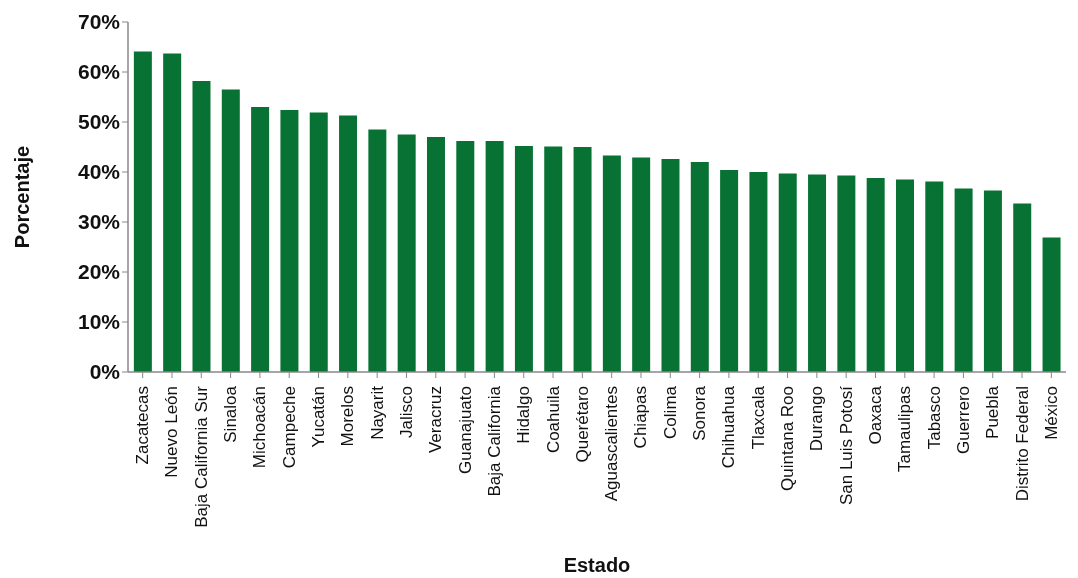 The height and width of the screenshot is (578, 1078). What do you see at coordinates (934, 418) in the screenshot?
I see `x-tick-label: Tabasco` at bounding box center [934, 418].